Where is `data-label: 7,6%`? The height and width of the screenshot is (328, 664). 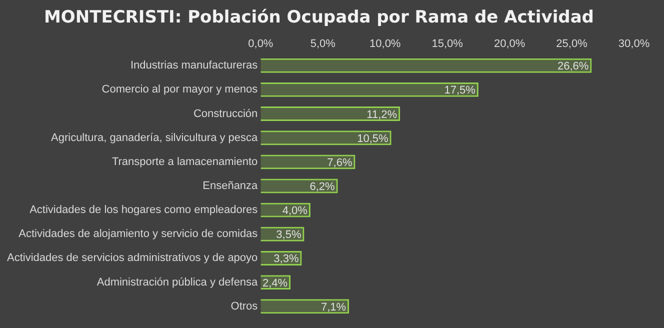 data-label: 7,6% is located at coordinates (339, 162).